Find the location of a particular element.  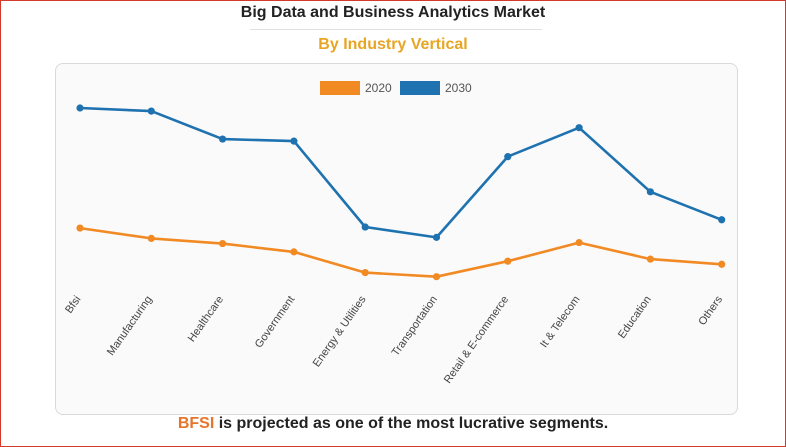

footer-highlight: BFSI is located at coordinates (196, 423).